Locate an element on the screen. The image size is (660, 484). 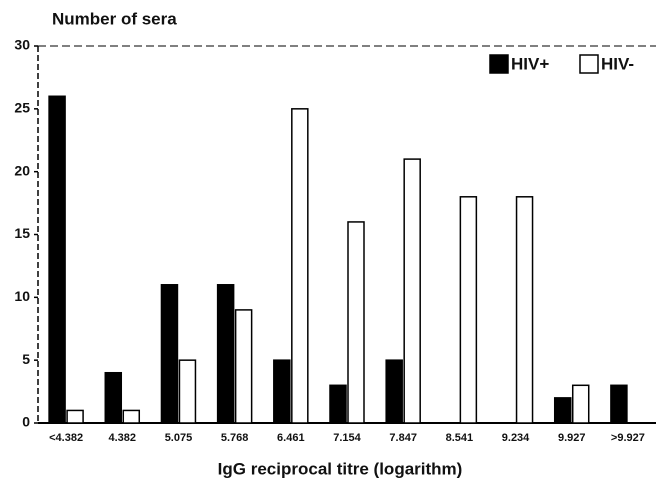
x-tick-label: <4.382 is located at coordinates (66, 438).